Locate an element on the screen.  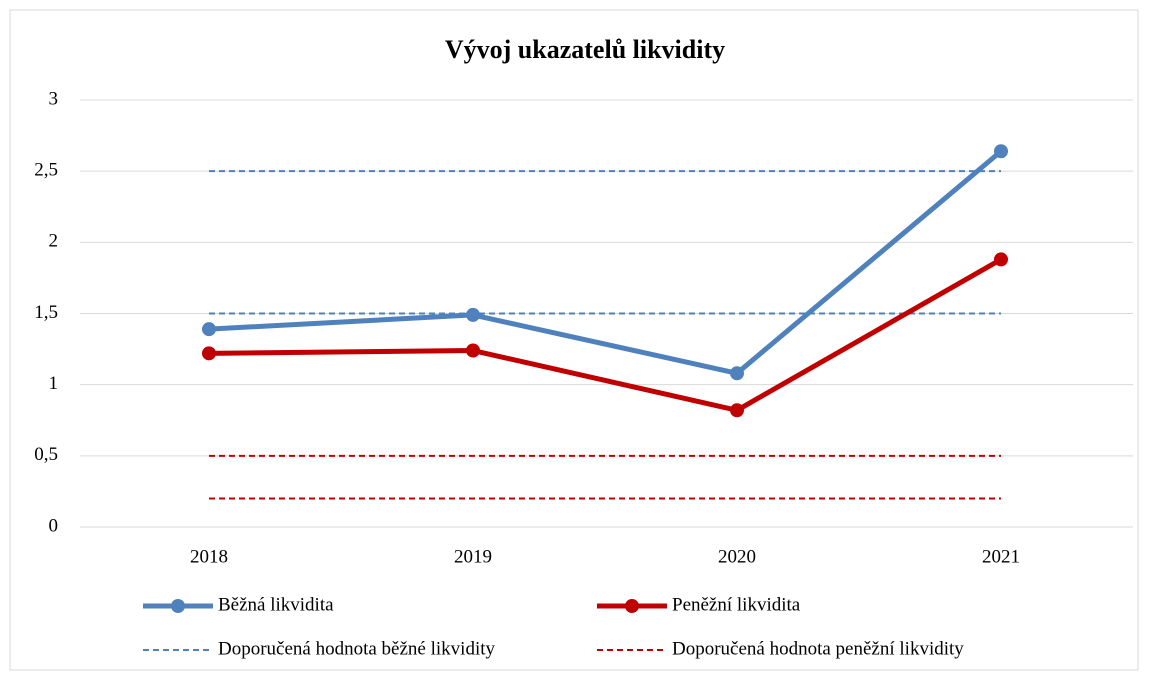
legend-label: Běžná likvidita is located at coordinates (276, 604).